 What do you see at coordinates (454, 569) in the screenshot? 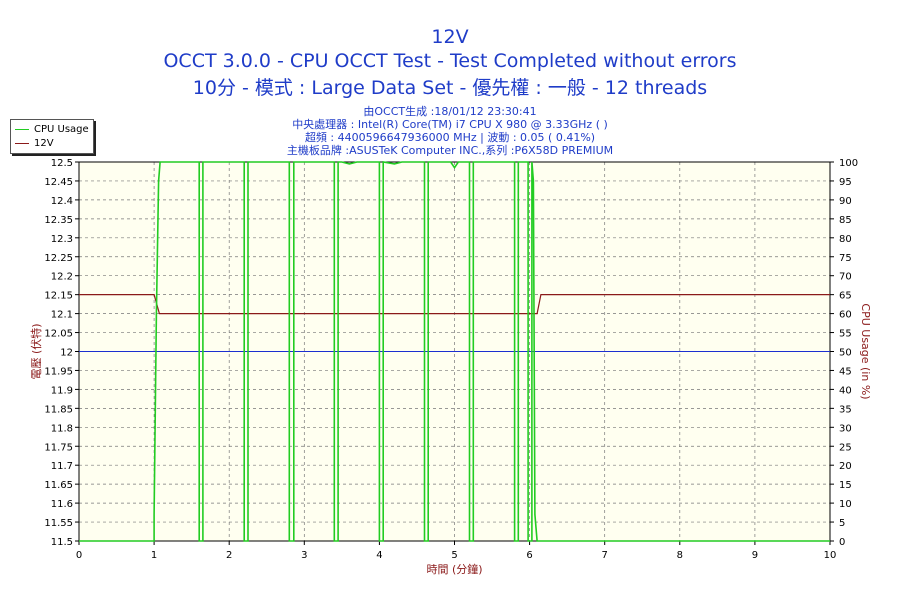
I see `x-axis-label: 時間 (分鐘)` at bounding box center [454, 569].